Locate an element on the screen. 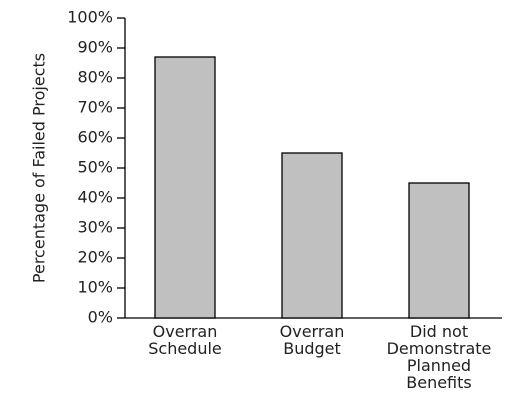 The height and width of the screenshot is (405, 510). y-tick-label: 60% is located at coordinates (95, 137).